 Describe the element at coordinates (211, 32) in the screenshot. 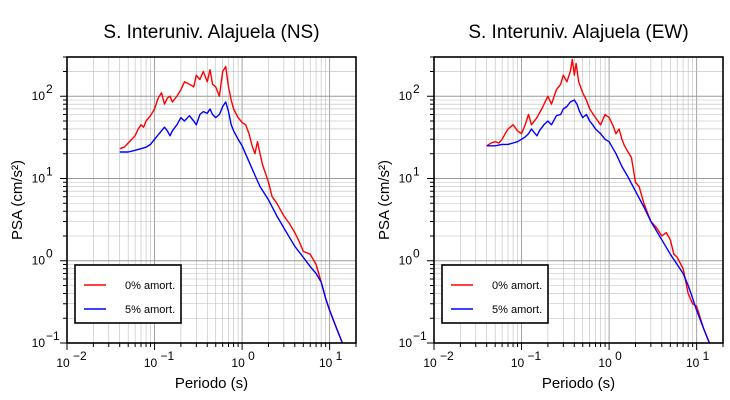

I see `chart-title: S. Interuniv. Alajuela (NS)` at that location.